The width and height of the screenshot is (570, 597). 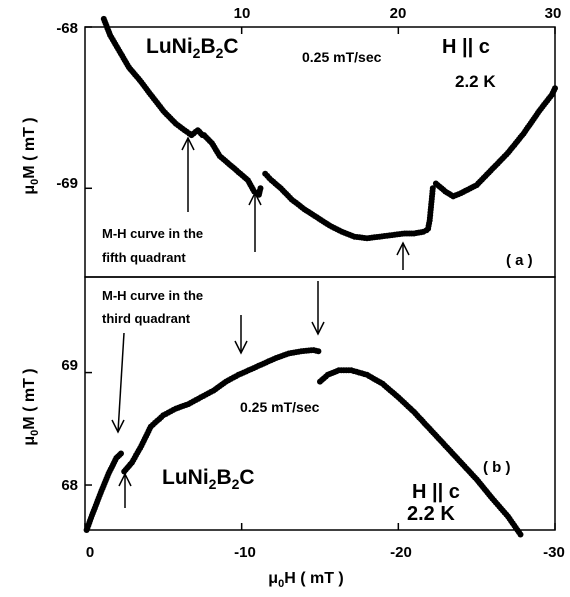 I want to click on top-xtick-label: 20, so click(x=398, y=13).